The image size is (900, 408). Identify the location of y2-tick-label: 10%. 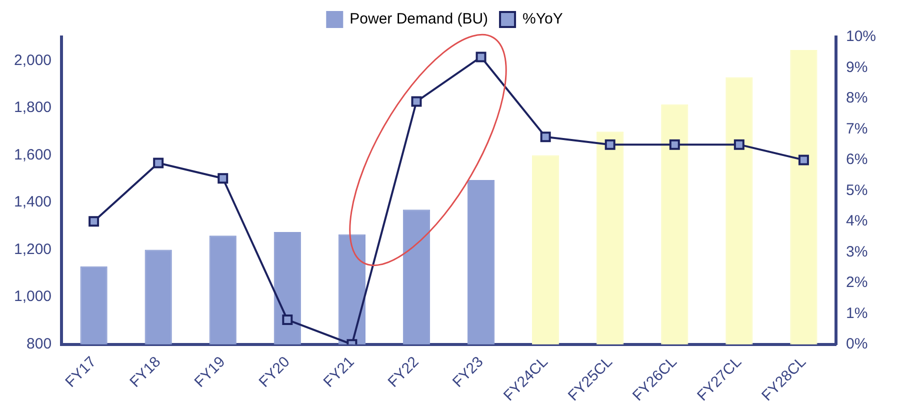
(861, 37).